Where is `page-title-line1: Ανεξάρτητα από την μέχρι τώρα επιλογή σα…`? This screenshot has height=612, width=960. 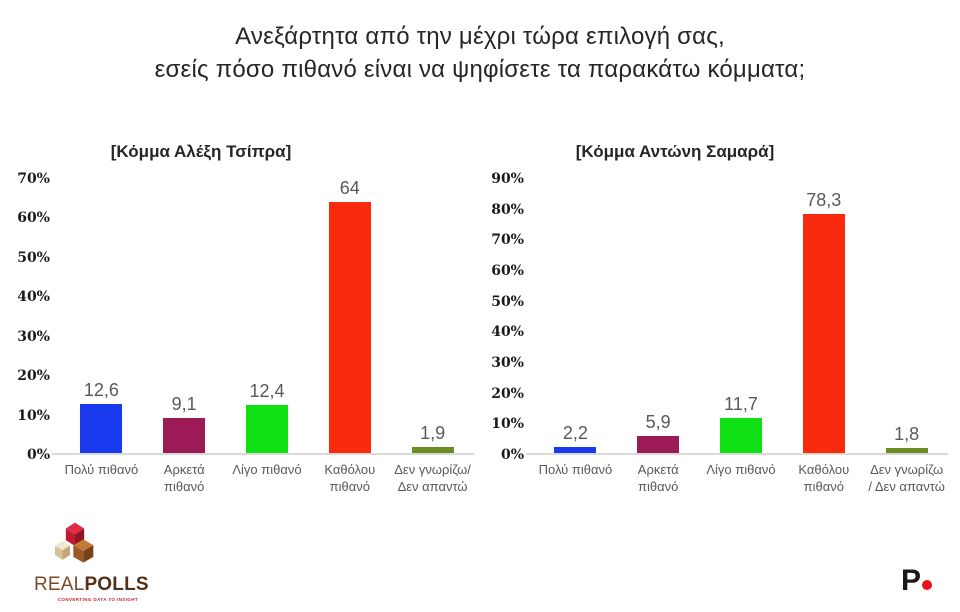
page-title-line1: Ανεξάρτητα από την μέχρι τώρα επιλογή σα… is located at coordinates (480, 36).